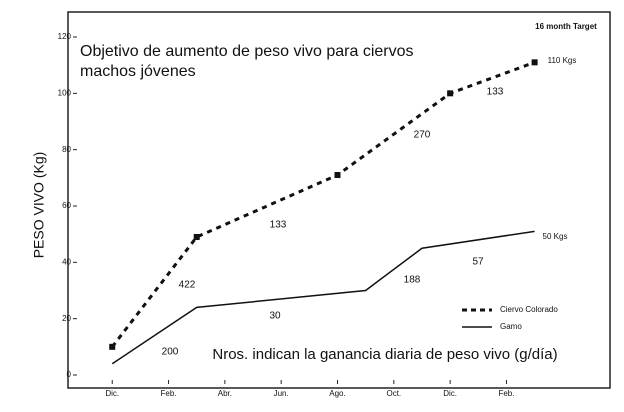  Describe the element at coordinates (511, 326) in the screenshot. I see `legend-label: Gamo` at that location.